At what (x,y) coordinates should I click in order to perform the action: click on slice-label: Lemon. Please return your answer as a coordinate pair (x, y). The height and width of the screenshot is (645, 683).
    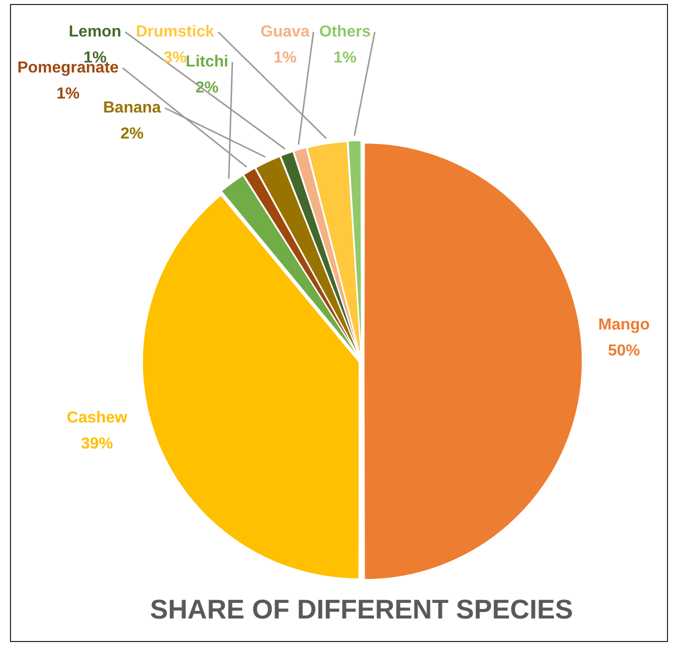
    Looking at the image, I should click on (95, 31).